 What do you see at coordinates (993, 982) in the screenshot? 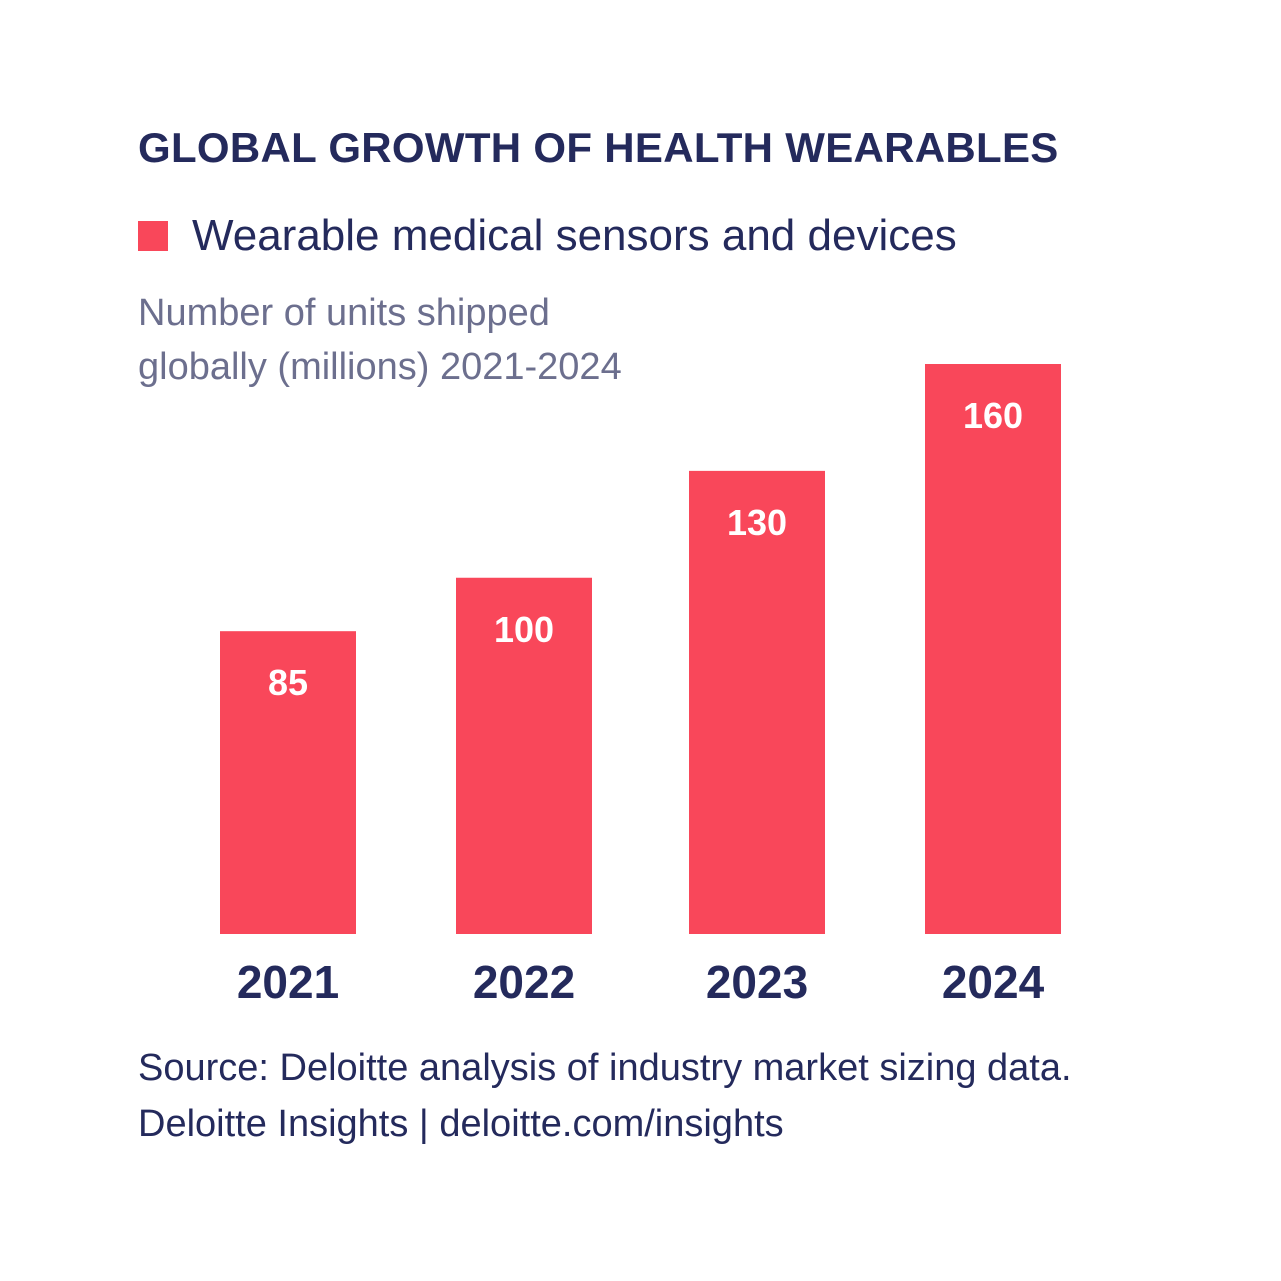
I see `x-tick-2024: 2024` at bounding box center [993, 982].